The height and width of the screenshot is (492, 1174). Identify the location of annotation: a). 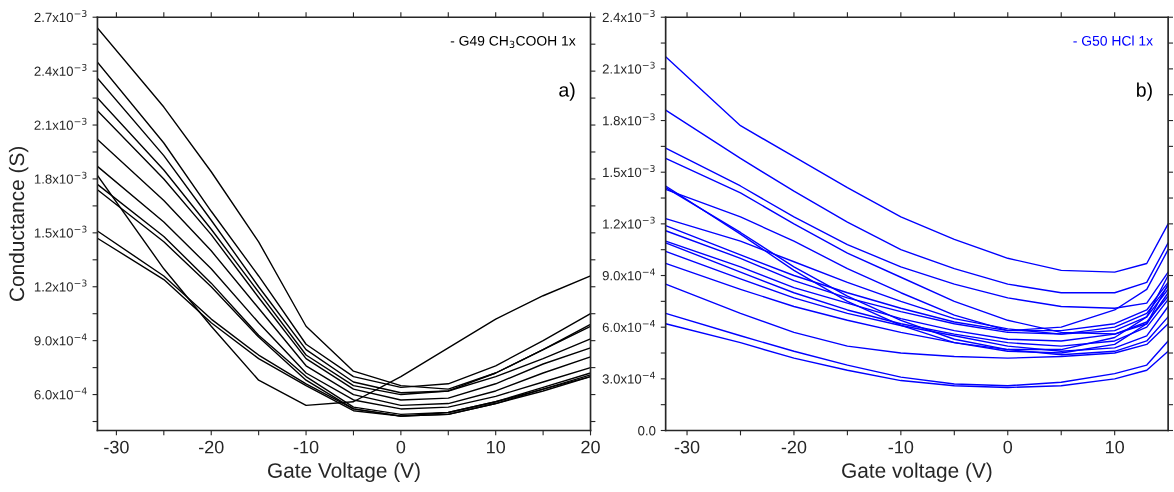
(567, 91).